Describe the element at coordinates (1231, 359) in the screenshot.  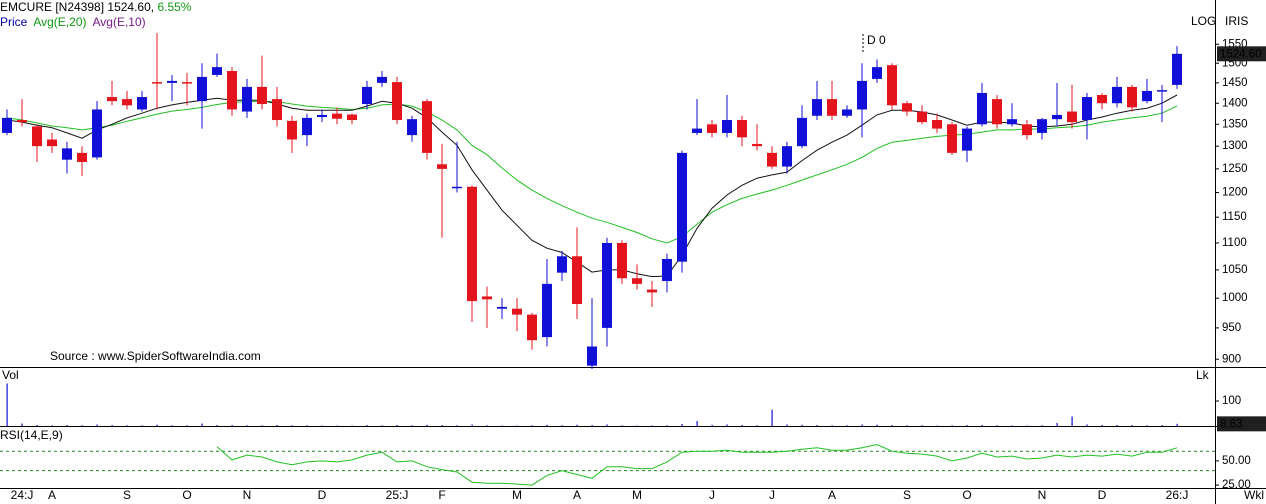
I see `y-tick-label: 900` at that location.